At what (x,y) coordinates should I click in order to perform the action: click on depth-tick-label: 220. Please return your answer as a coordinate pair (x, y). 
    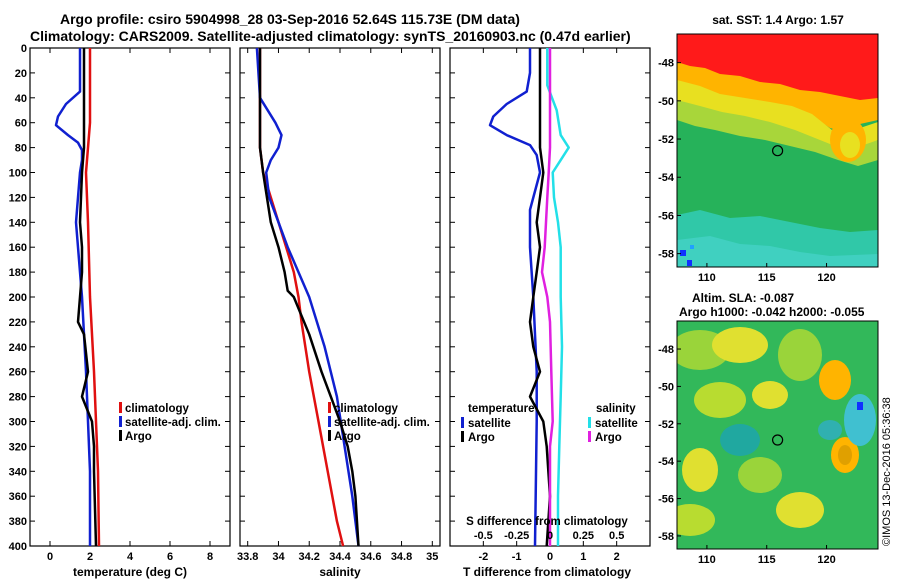
    Looking at the image, I should click on (18, 323).